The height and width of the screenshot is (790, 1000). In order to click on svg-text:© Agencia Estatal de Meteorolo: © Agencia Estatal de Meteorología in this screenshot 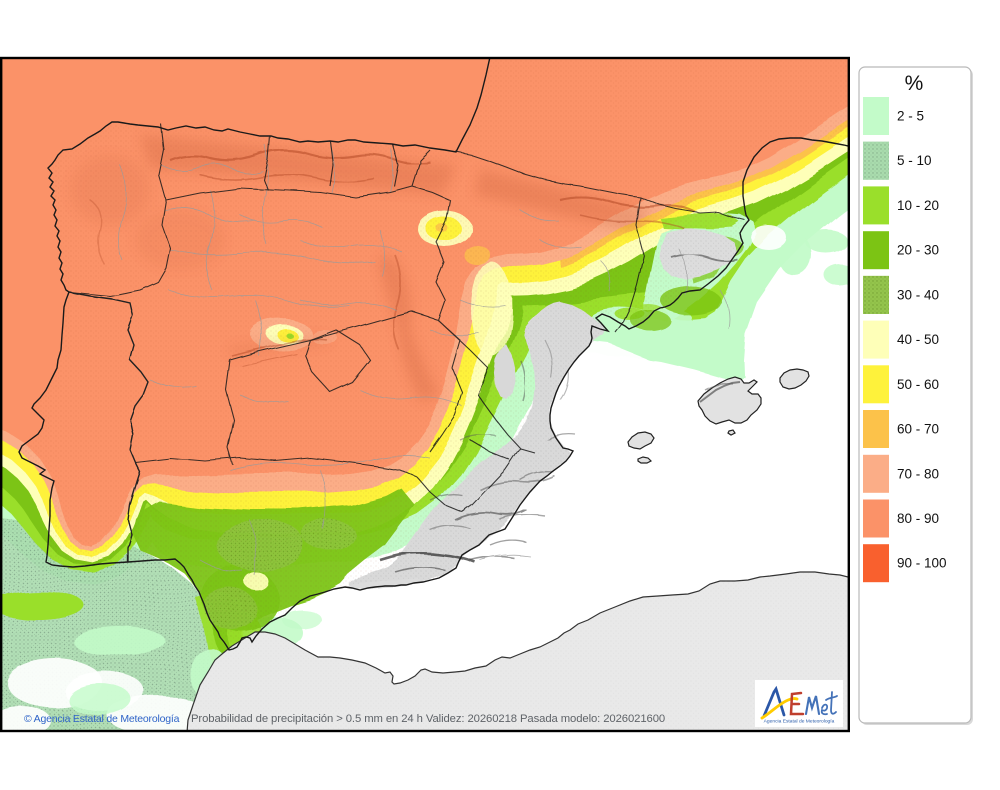, I will do `click(102, 719)`.